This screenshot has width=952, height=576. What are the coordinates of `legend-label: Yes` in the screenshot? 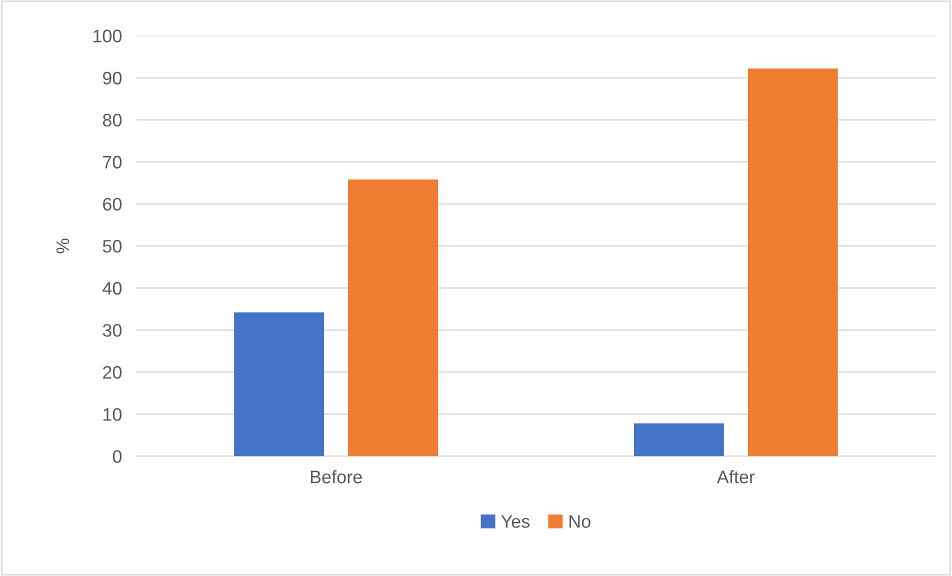 It's located at (515, 521).